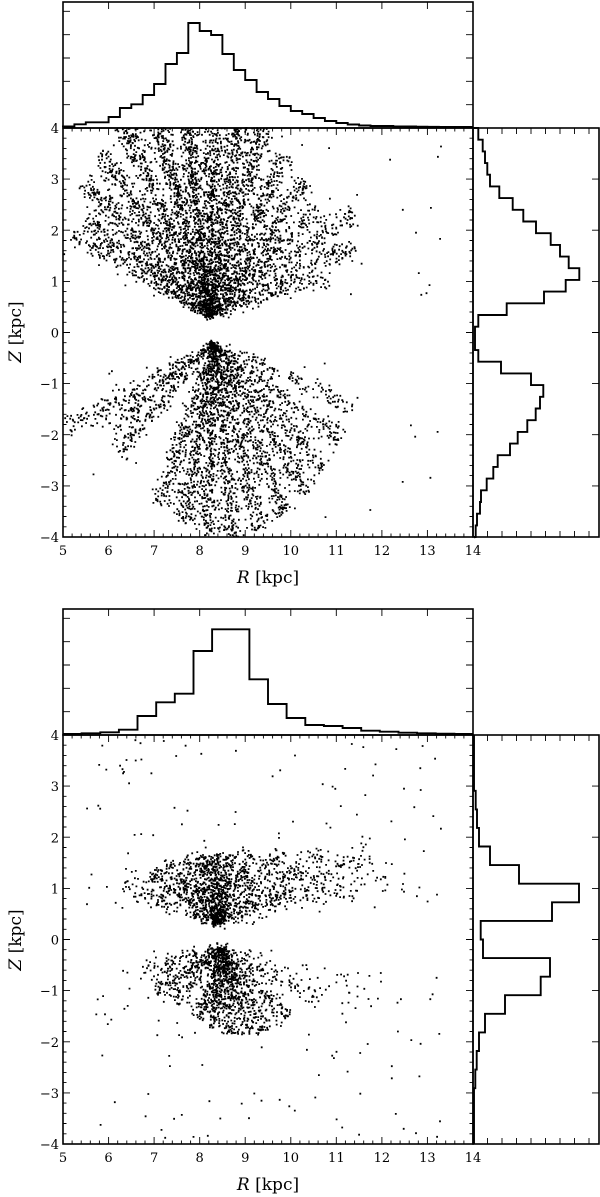 The width and height of the screenshot is (600, 1197). I want to click on marginal-histogram-z-top, so click(527, 333).